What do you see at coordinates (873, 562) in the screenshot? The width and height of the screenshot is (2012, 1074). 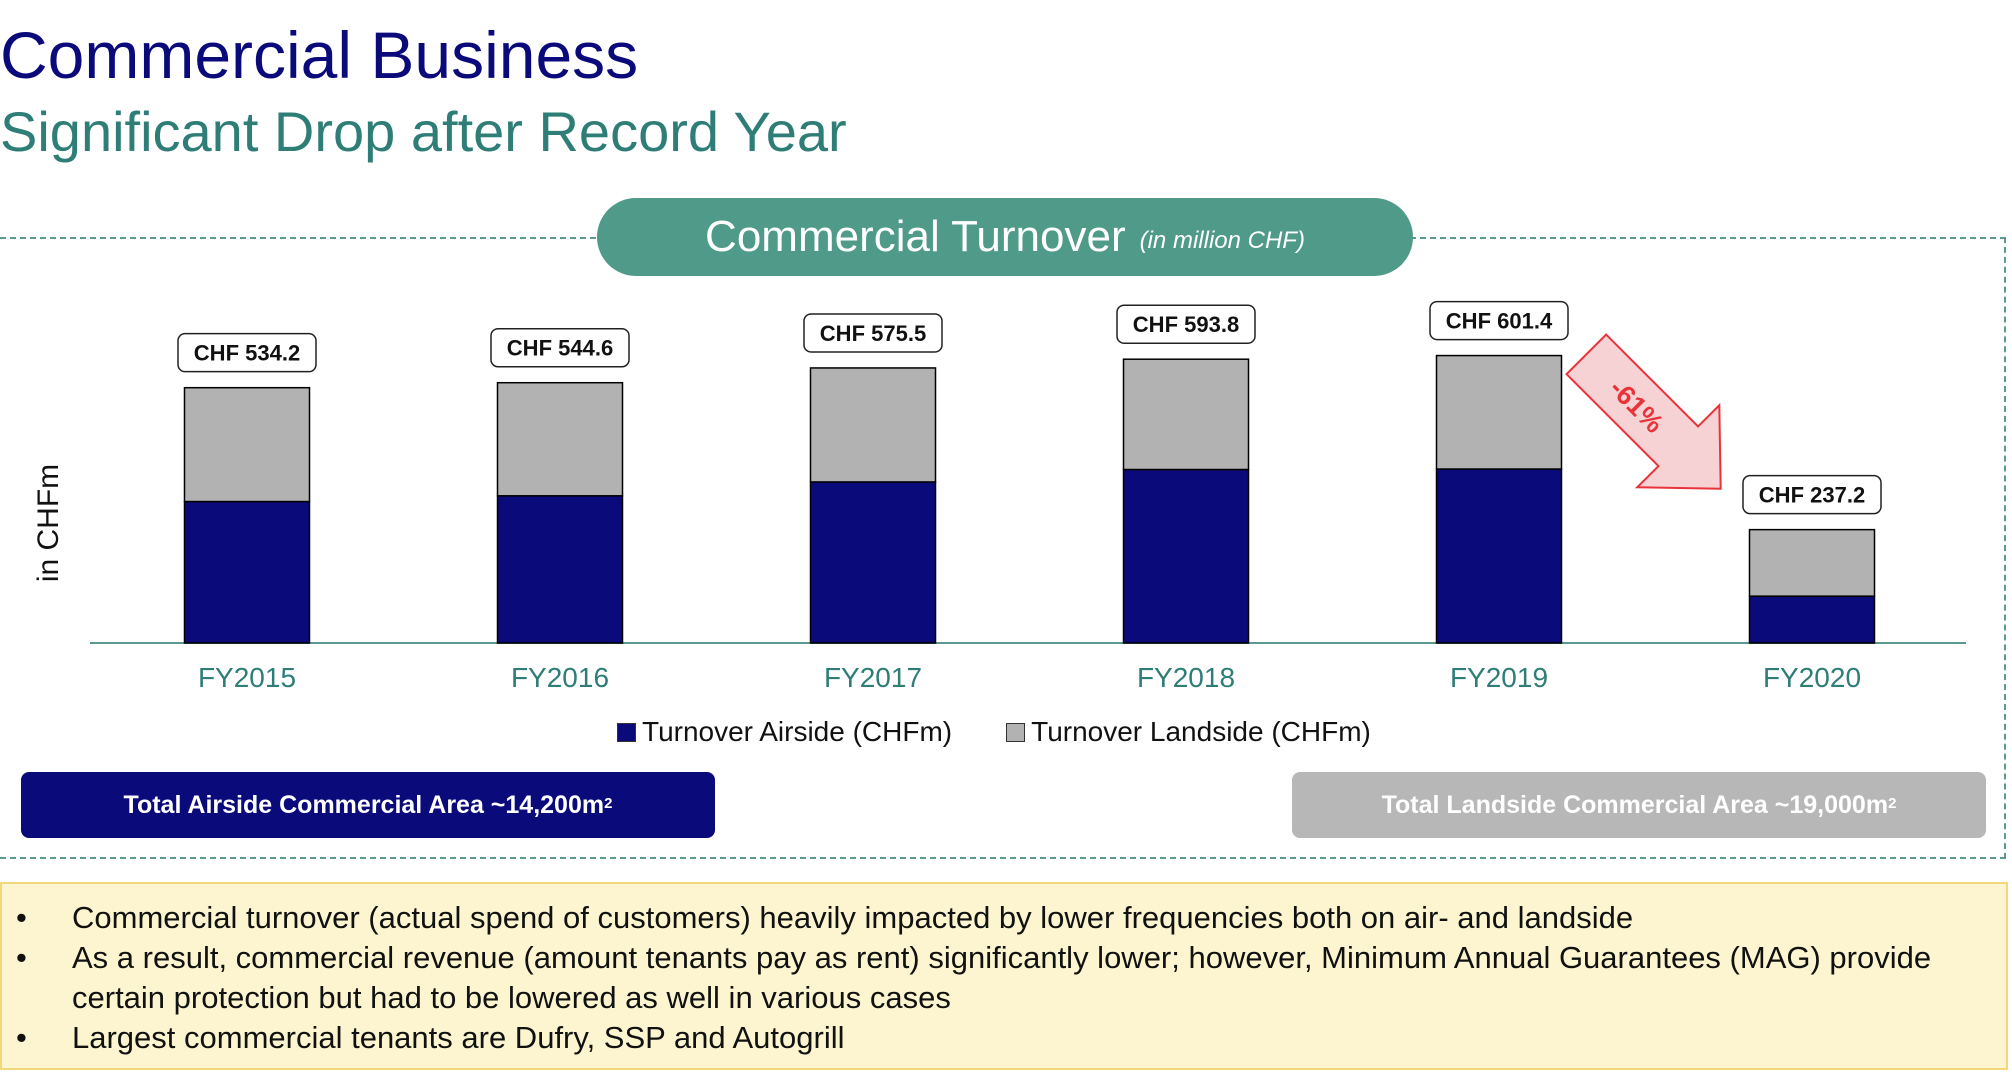 I see `bar-airside-fy2017` at bounding box center [873, 562].